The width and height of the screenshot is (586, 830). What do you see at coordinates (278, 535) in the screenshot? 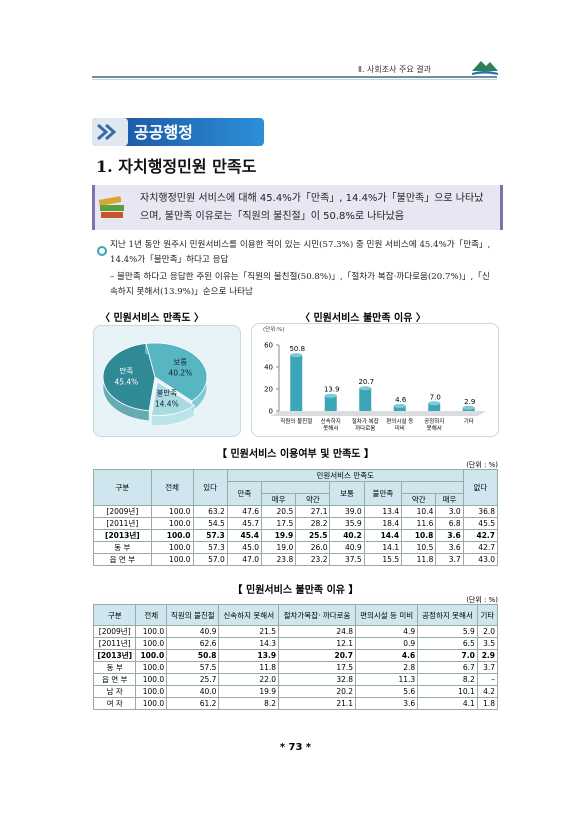
I see `table-cell: 19.9` at bounding box center [278, 535].